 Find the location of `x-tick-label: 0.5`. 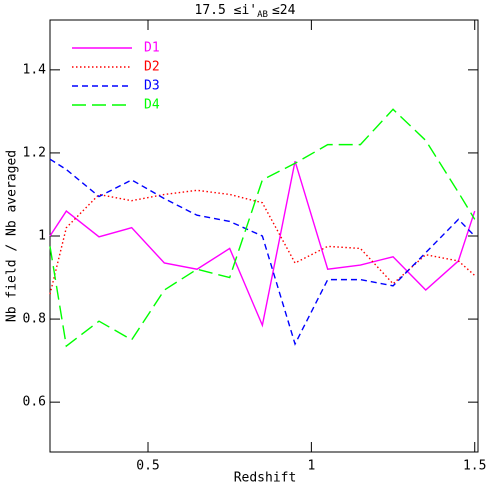

x-tick-label: 0.5 is located at coordinates (147, 466).